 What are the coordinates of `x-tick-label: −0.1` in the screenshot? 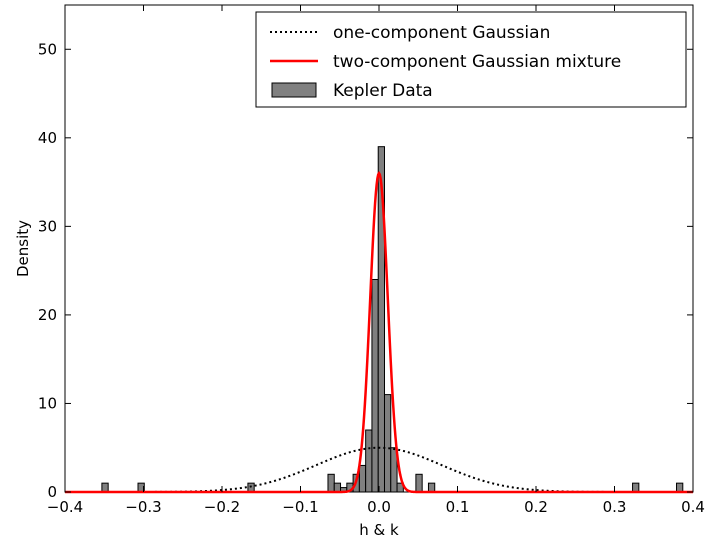 It's located at (300, 507).